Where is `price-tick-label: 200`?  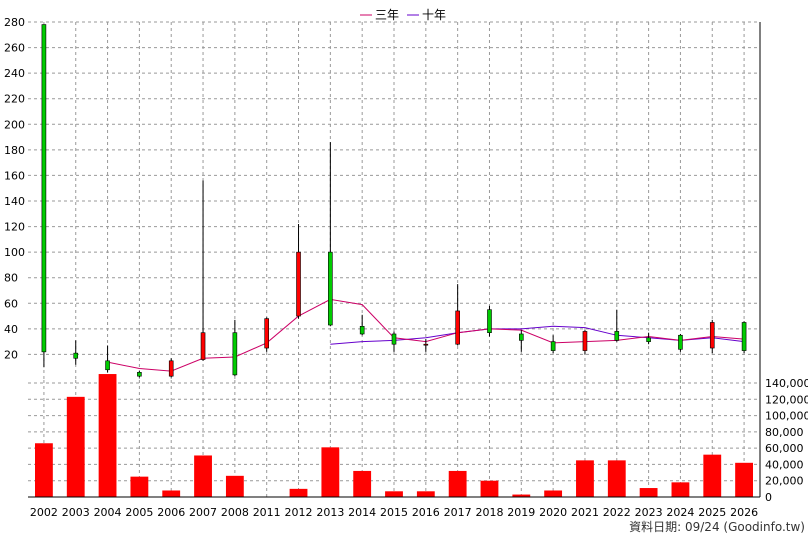 price-tick-label: 200 is located at coordinates (14, 124).